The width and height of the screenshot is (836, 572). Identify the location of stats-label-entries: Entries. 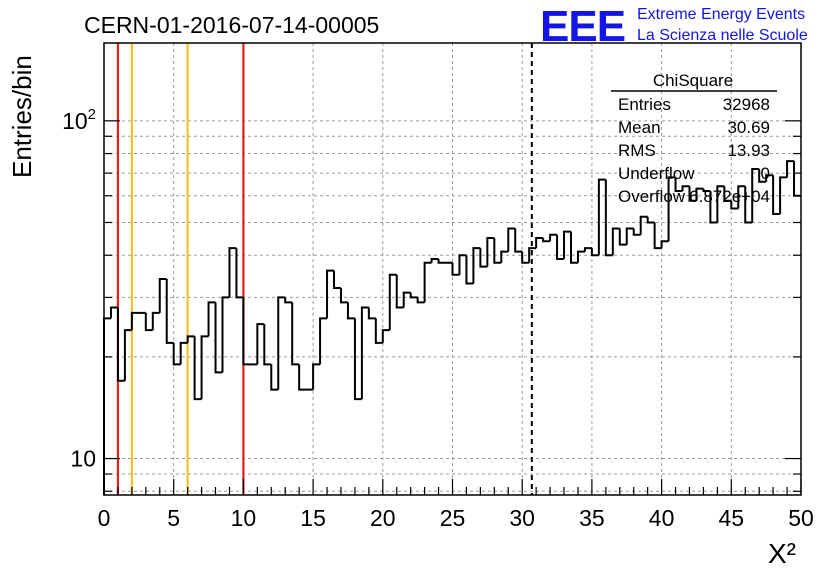
(644, 104).